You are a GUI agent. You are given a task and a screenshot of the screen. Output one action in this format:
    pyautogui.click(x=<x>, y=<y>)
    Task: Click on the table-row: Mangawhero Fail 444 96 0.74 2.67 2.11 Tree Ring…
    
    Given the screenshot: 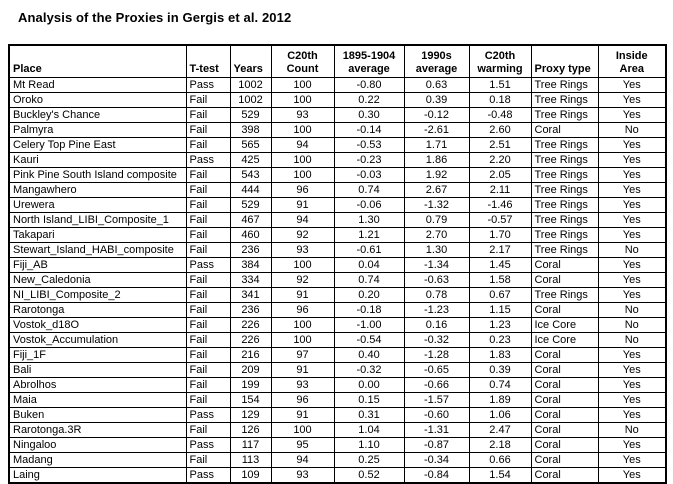 What is the action you would take?
    pyautogui.click(x=337, y=190)
    